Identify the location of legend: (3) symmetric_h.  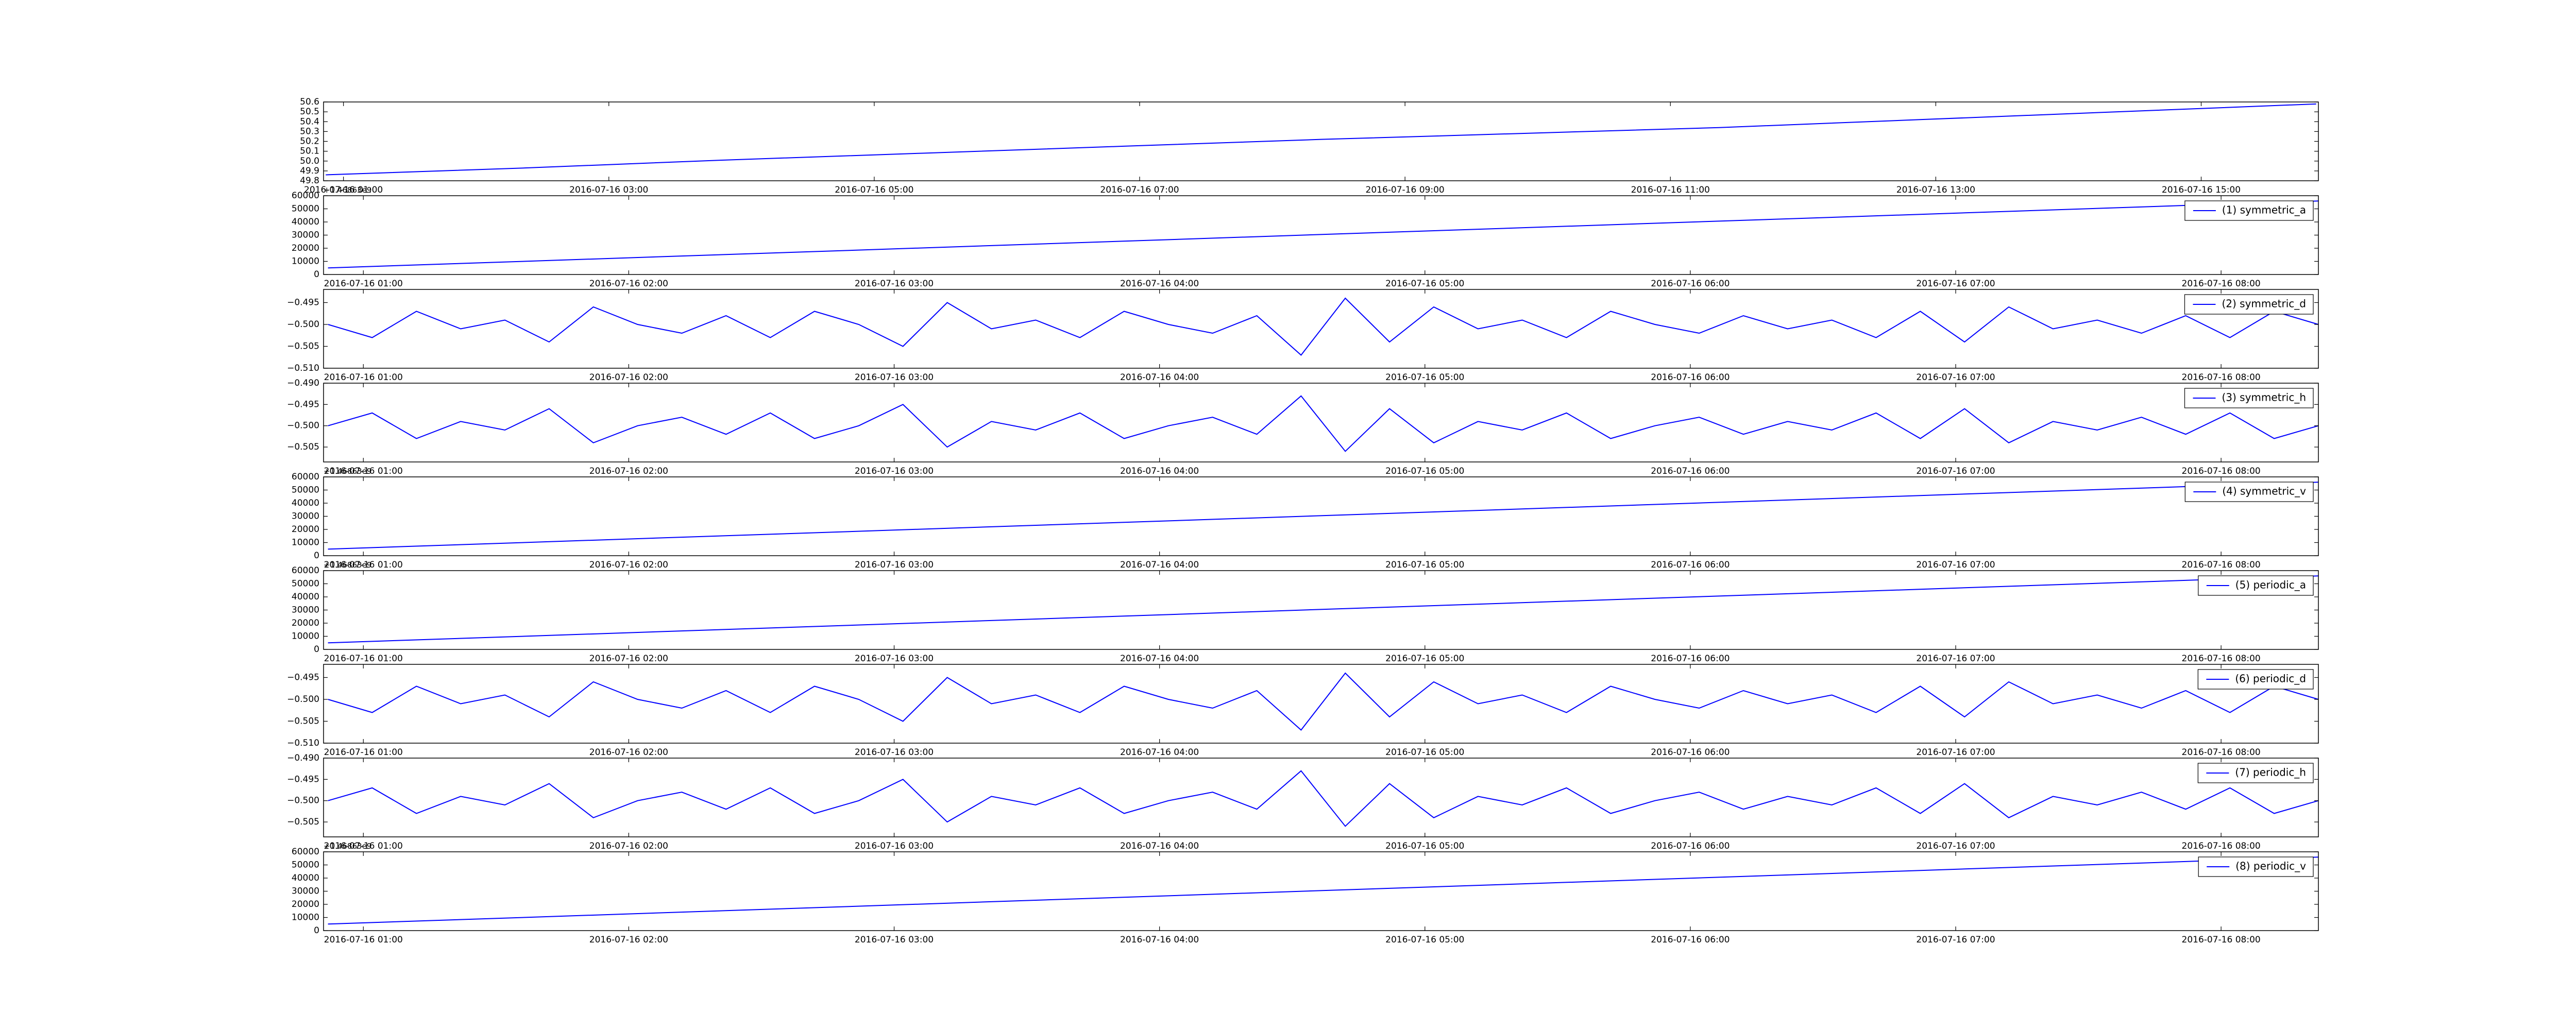
(2249, 398).